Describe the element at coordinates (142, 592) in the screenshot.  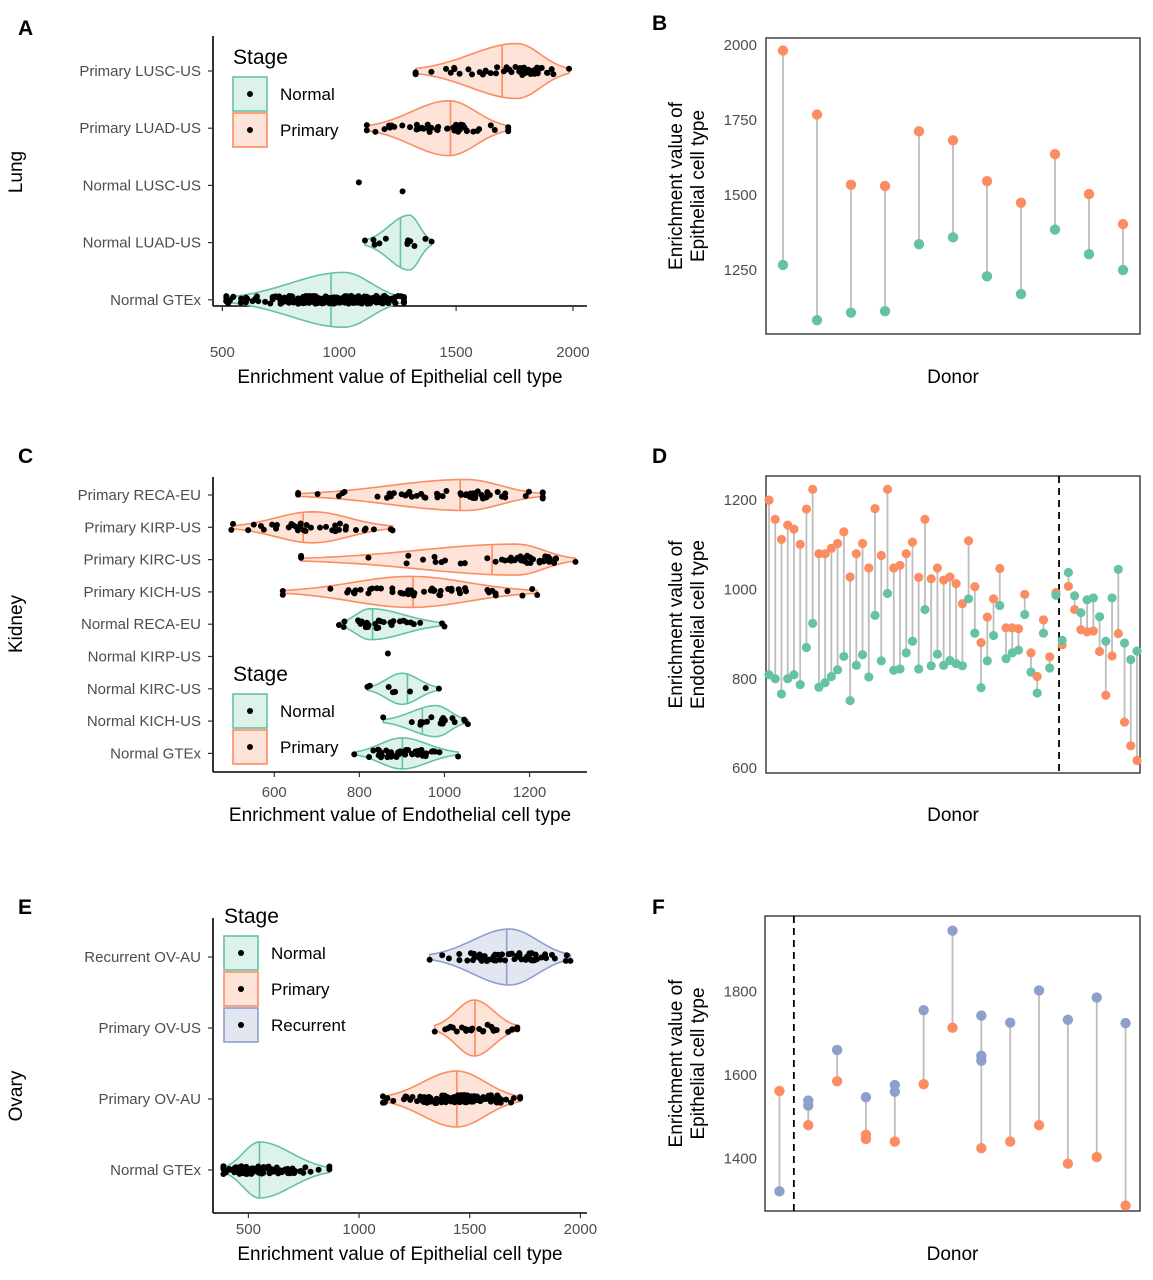
I see `category-label: Primary KICH-US` at that location.